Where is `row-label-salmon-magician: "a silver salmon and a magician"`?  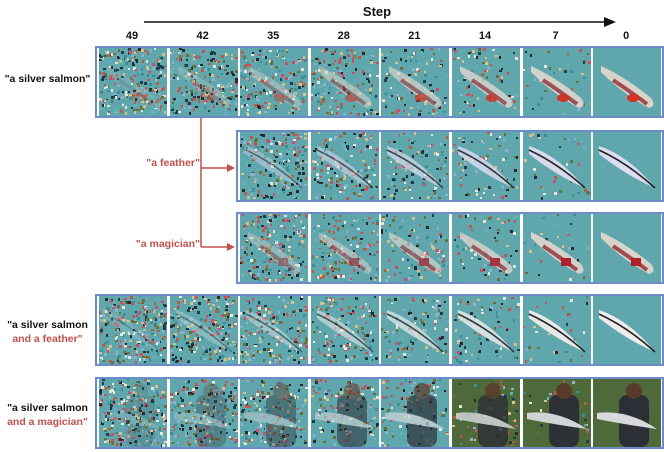 row-label-salmon-magician: "a silver salmon and a magician" is located at coordinates (47, 415).